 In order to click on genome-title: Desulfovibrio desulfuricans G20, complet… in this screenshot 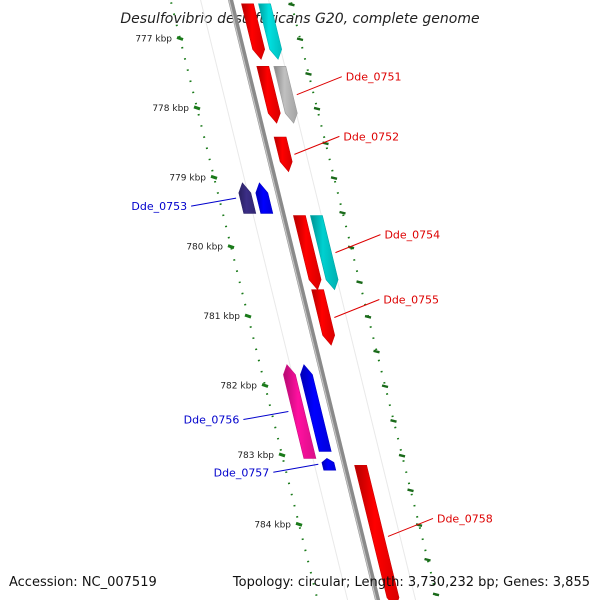, I will do `click(299, 19)`.